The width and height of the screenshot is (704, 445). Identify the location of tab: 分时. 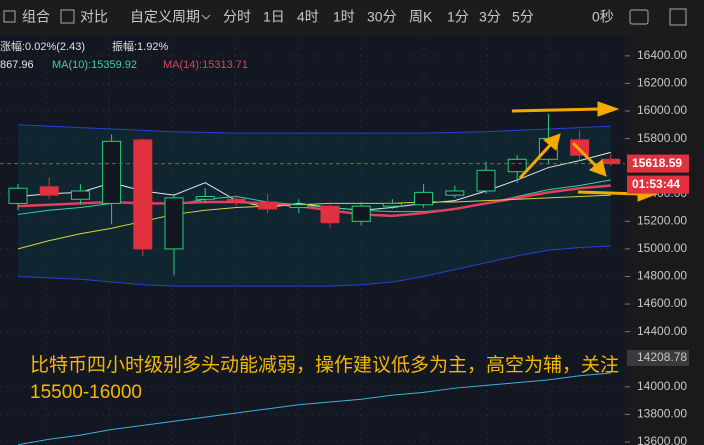
(237, 17).